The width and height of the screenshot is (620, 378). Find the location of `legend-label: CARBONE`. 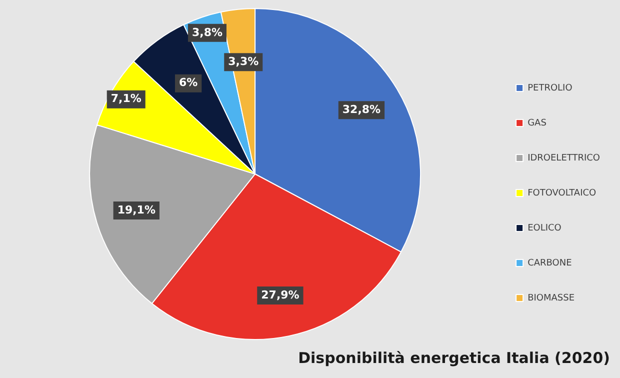

legend-label: CARBONE is located at coordinates (550, 263).